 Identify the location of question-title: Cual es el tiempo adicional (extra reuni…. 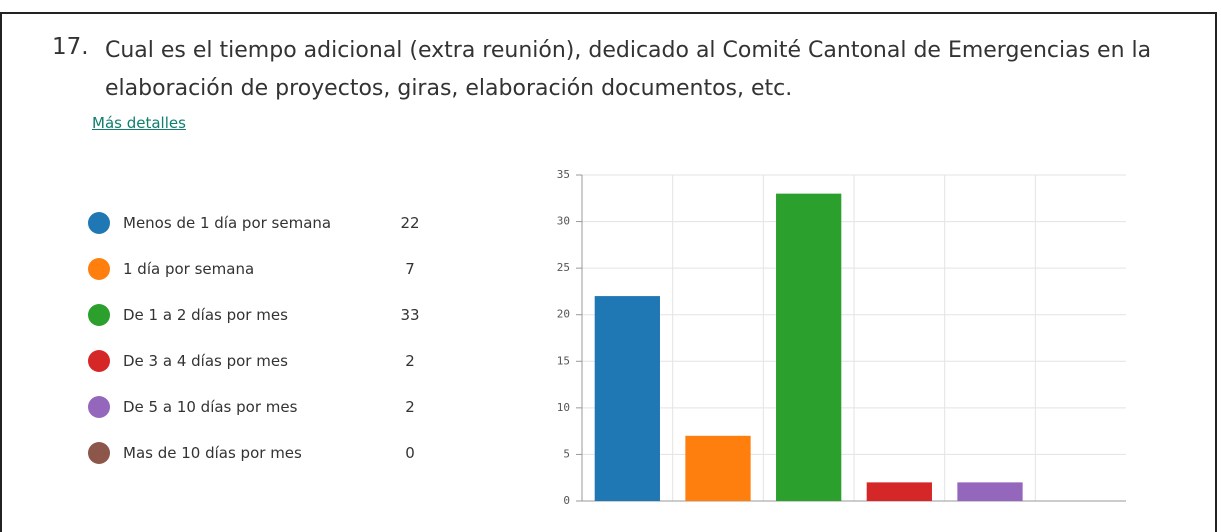
(628, 69).